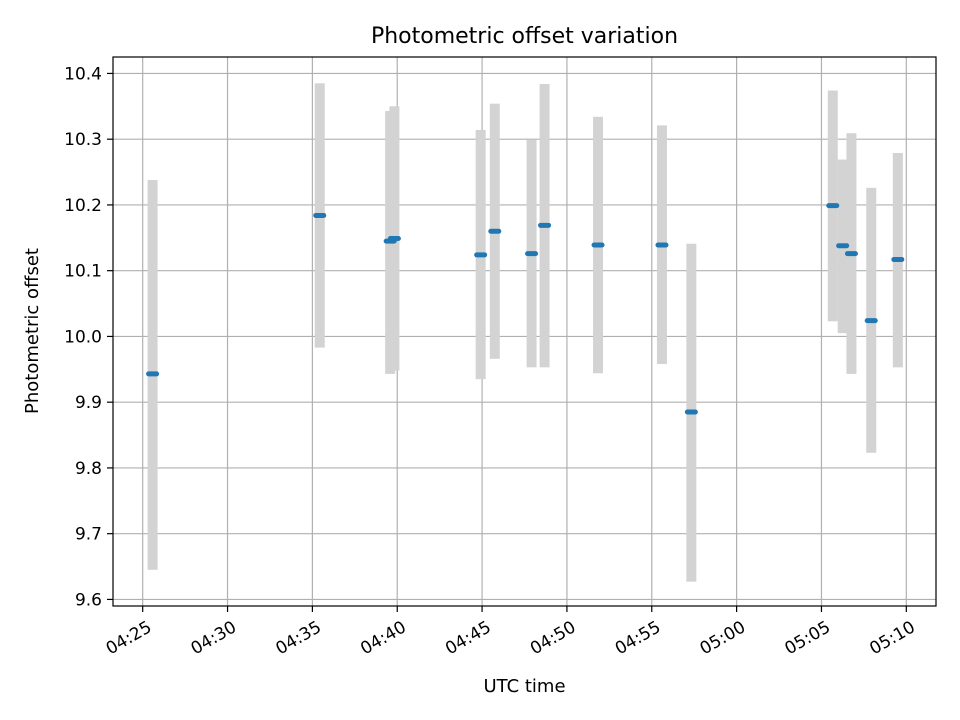 The height and width of the screenshot is (720, 960). Describe the element at coordinates (524, 686) in the screenshot. I see `x-axis-label: UTC time` at that location.